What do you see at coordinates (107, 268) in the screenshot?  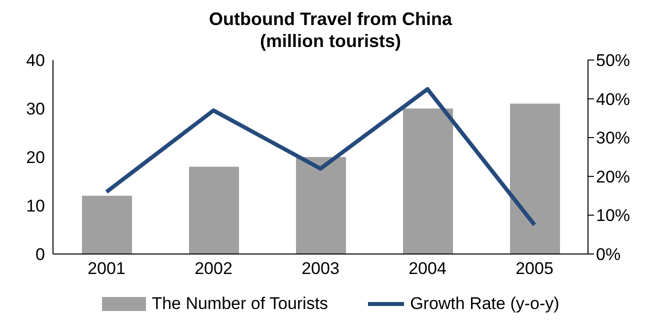 I see `x-tick-label: 2001` at bounding box center [107, 268].